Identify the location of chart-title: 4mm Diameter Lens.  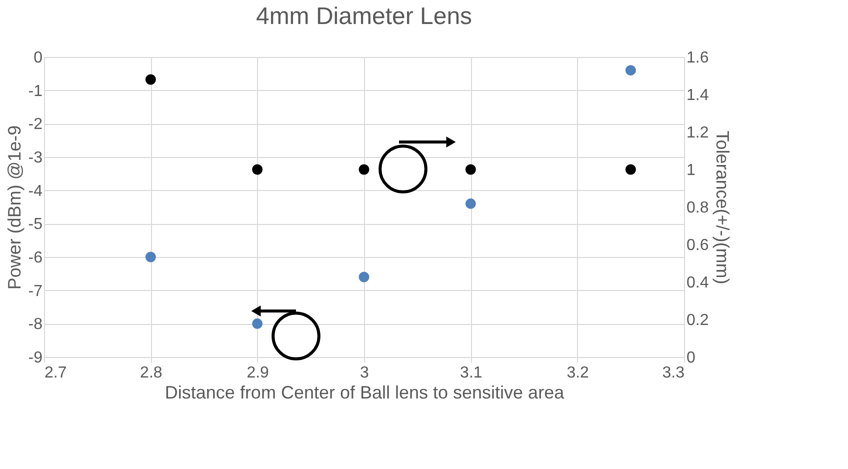
(364, 16).